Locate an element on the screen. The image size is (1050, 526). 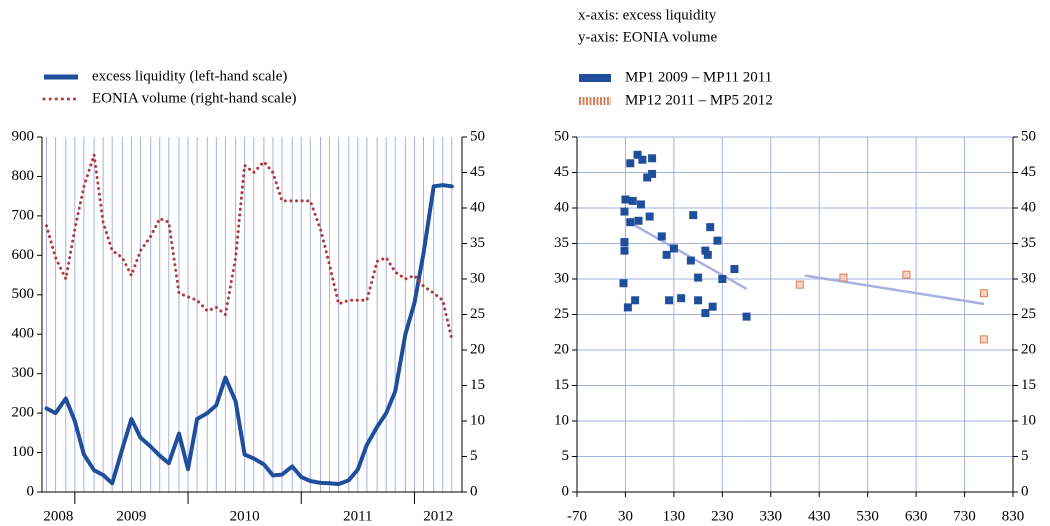
x-tick-label: 2011 is located at coordinates (357, 516).